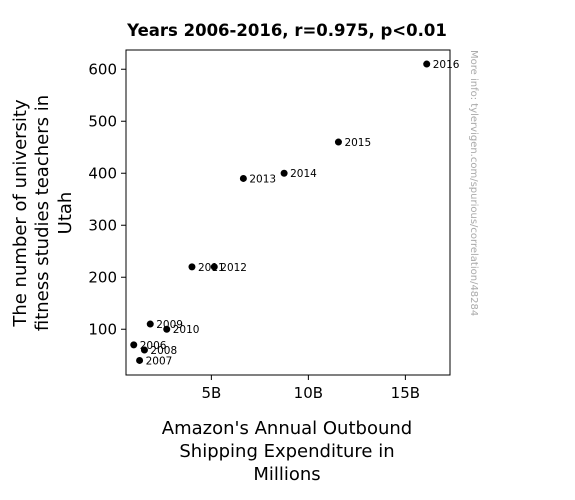 The image size is (575, 500). Describe the element at coordinates (405, 393) in the screenshot. I see `x-tick-label: 15B` at that location.